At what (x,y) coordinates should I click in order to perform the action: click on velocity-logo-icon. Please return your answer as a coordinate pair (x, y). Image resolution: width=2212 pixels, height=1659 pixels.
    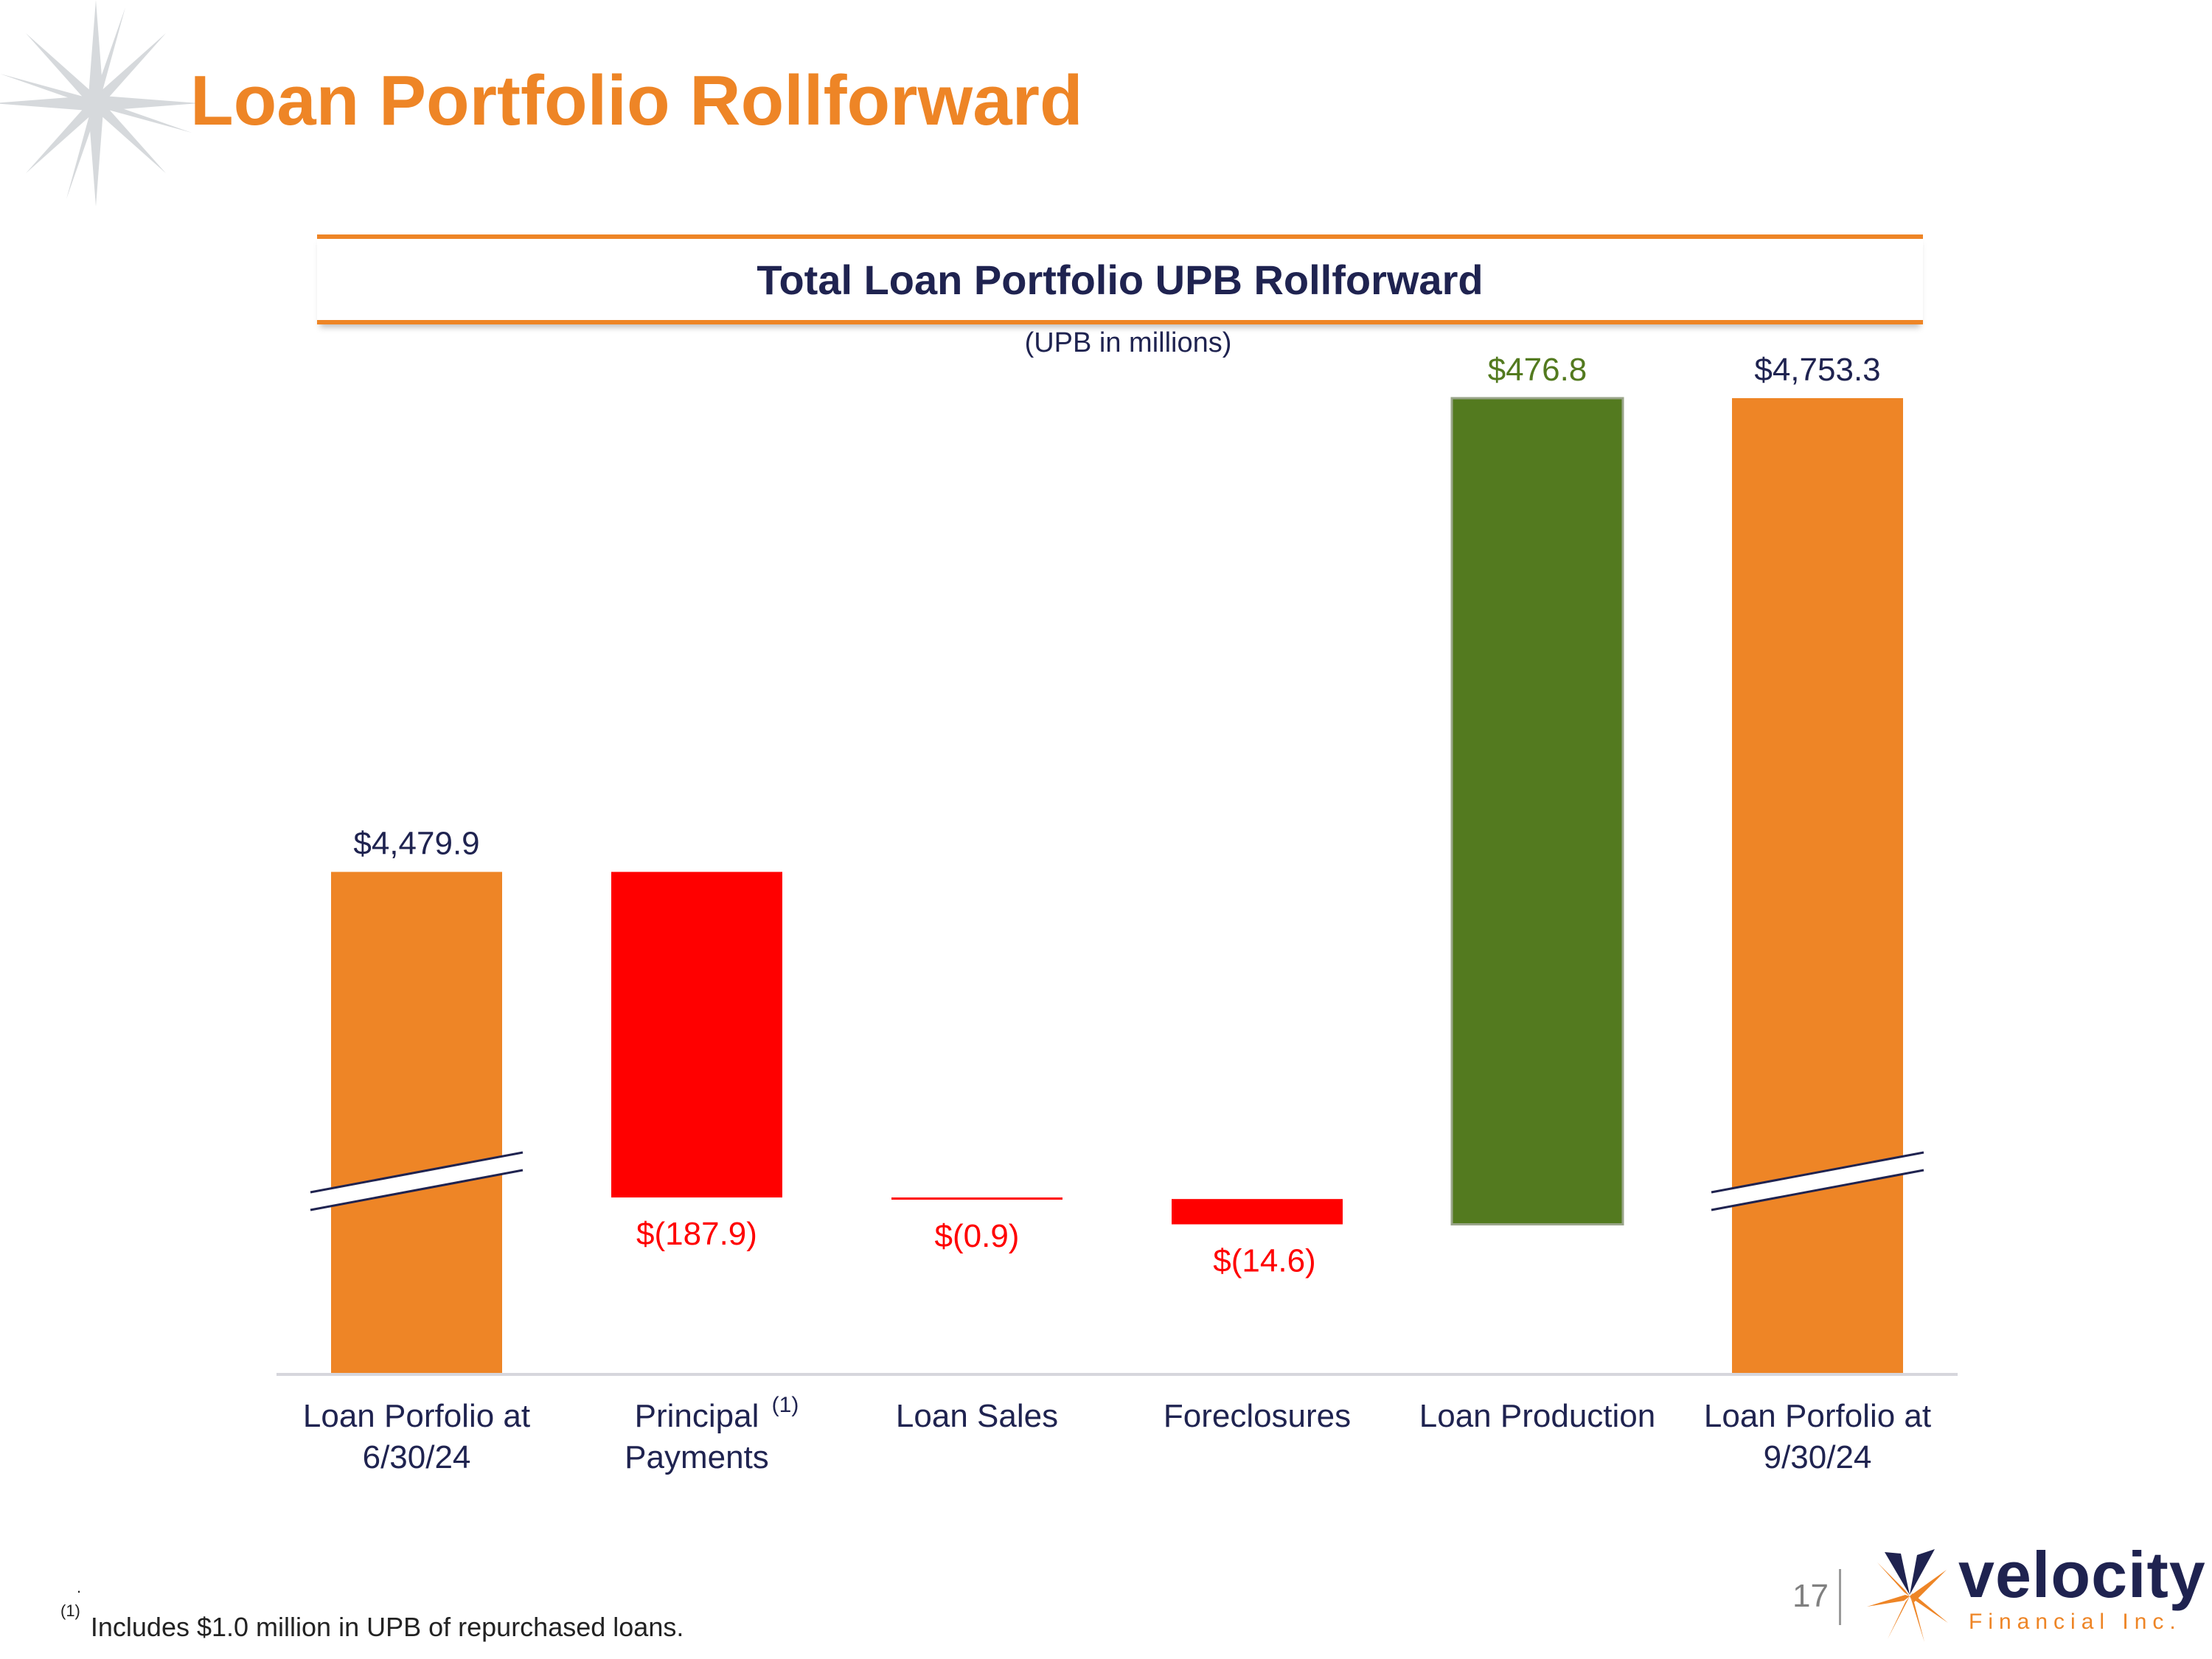
    Looking at the image, I should click on (1907, 1595).